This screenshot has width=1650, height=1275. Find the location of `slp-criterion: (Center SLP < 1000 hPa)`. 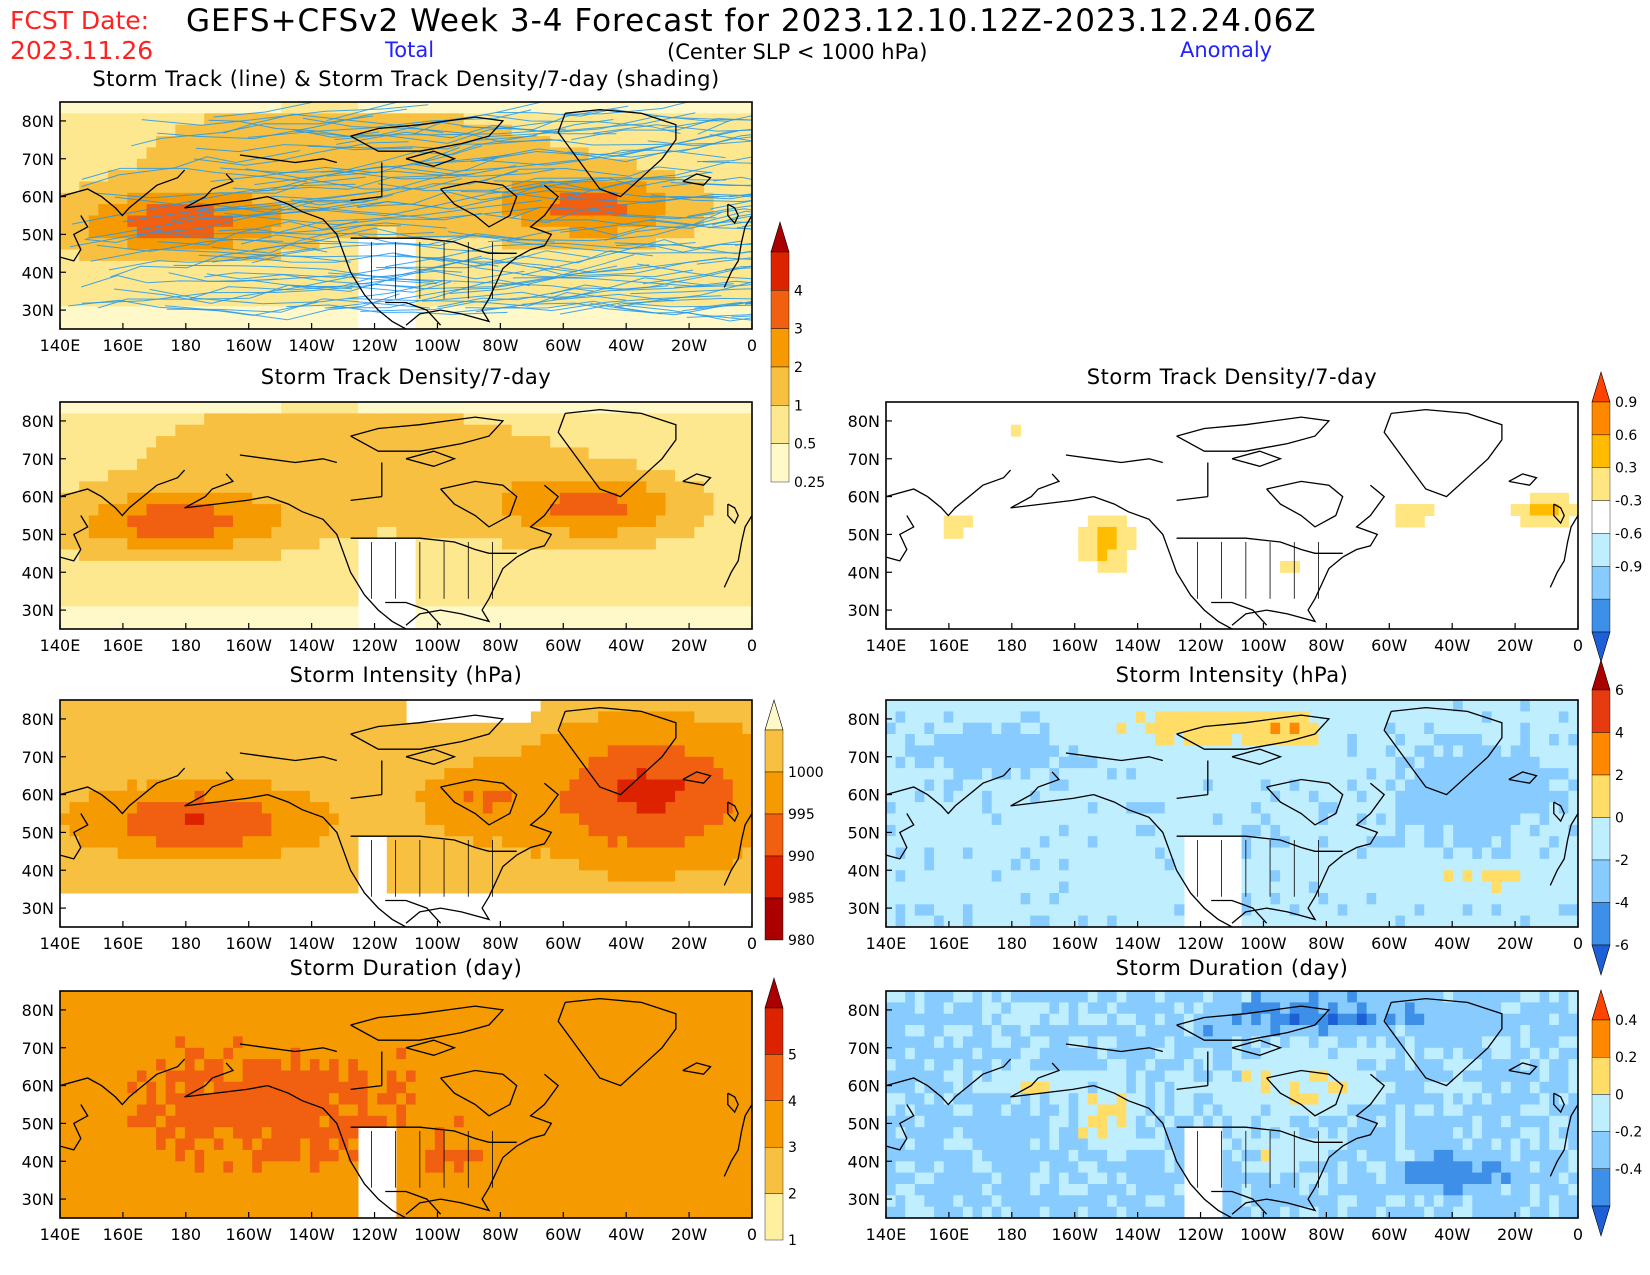

slp-criterion: (Center SLP < 1000 hPa) is located at coordinates (797, 52).